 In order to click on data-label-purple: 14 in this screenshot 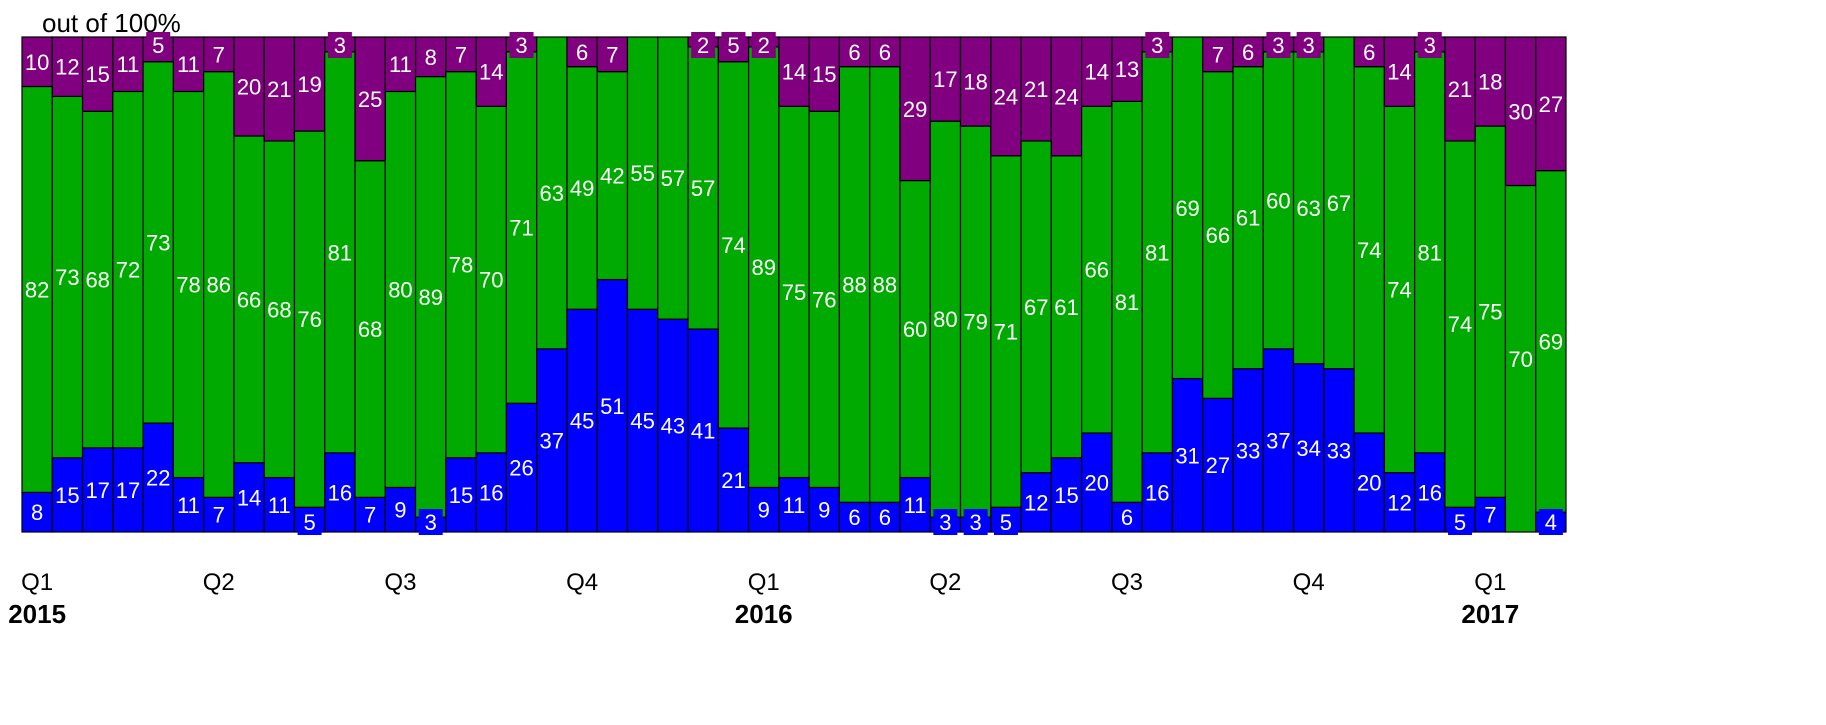, I will do `click(491, 72)`.